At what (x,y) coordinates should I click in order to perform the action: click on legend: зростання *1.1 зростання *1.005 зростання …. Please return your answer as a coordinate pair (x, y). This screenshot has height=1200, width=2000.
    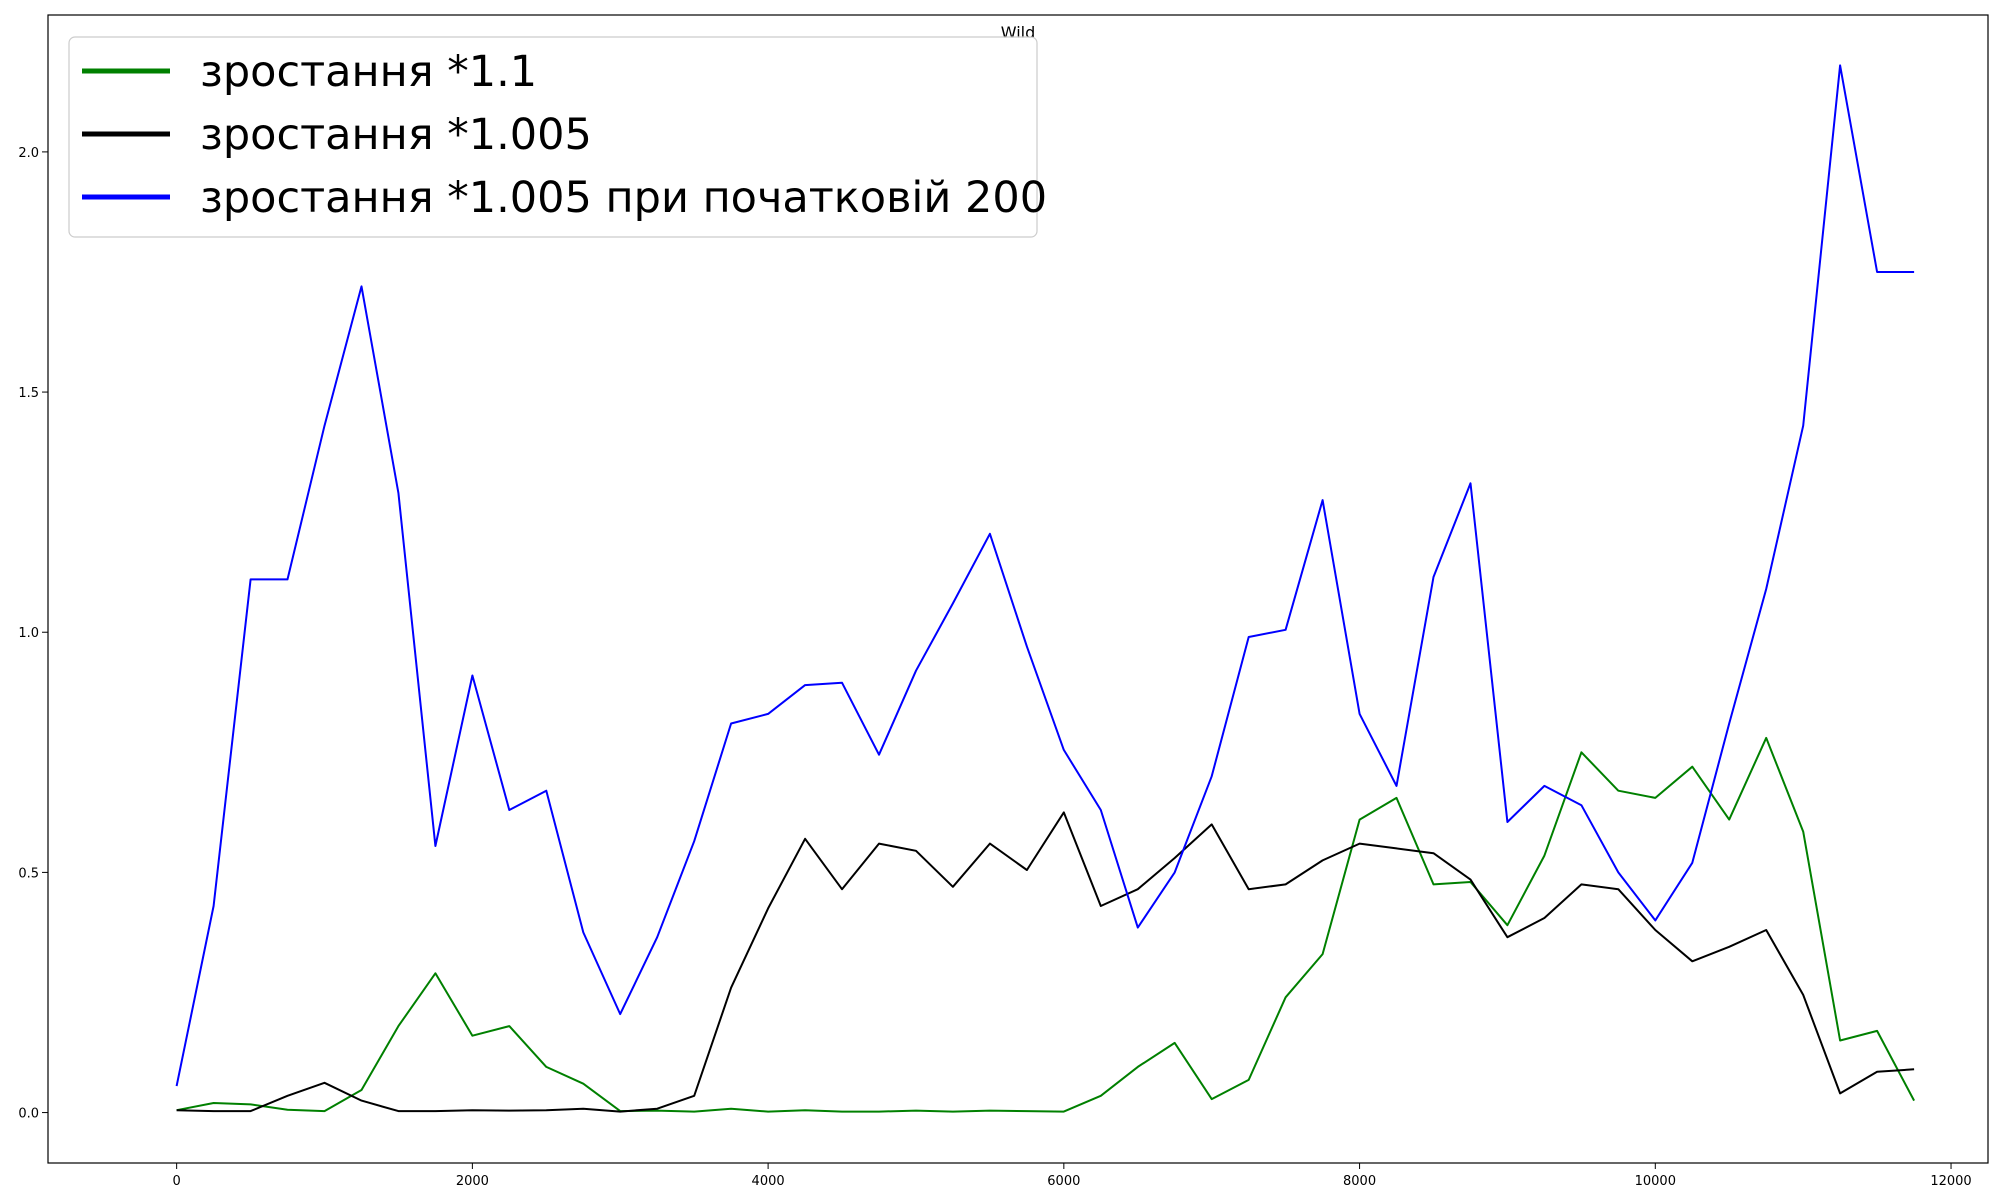
    Looking at the image, I should click on (557, 137).